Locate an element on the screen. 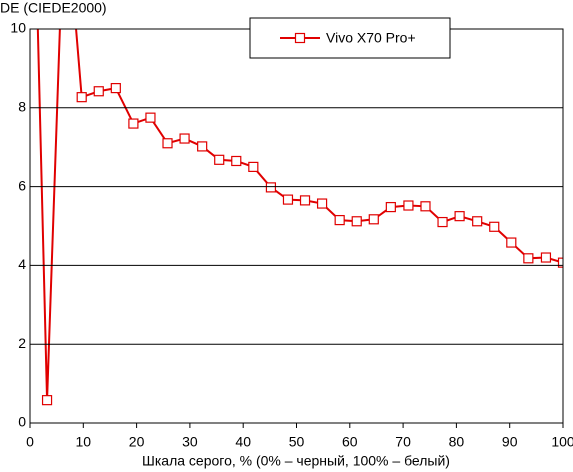 The image size is (573, 472). x-tick-label: 10 is located at coordinates (84, 442).